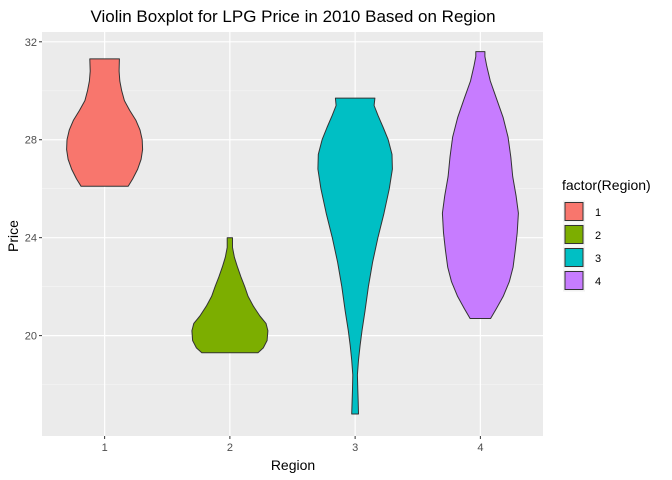  What do you see at coordinates (31, 239) in the screenshot?
I see `y-tick-label: 24` at bounding box center [31, 239].